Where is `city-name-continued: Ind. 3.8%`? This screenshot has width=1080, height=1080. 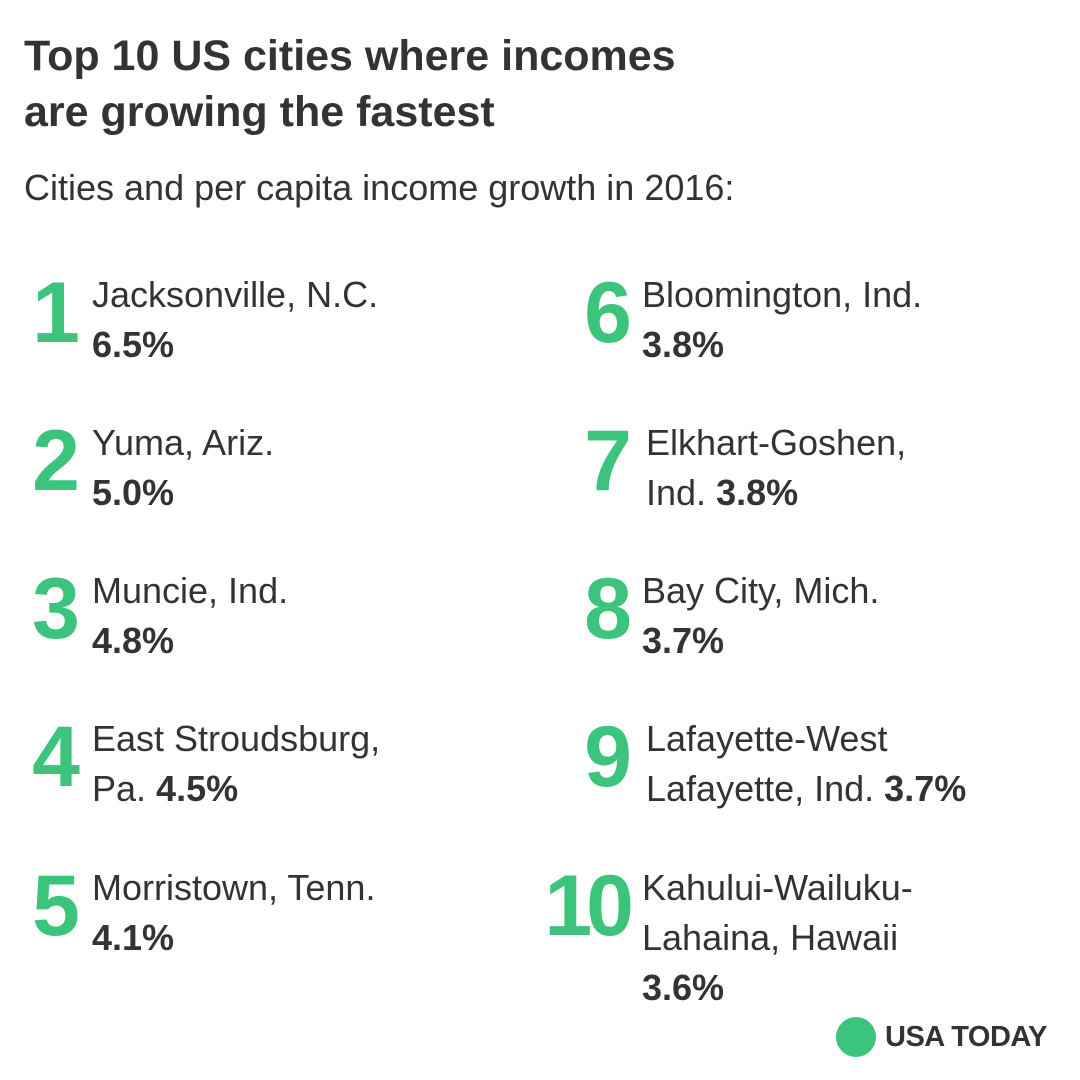 city-name-continued: Ind. 3.8% is located at coordinates (776, 493).